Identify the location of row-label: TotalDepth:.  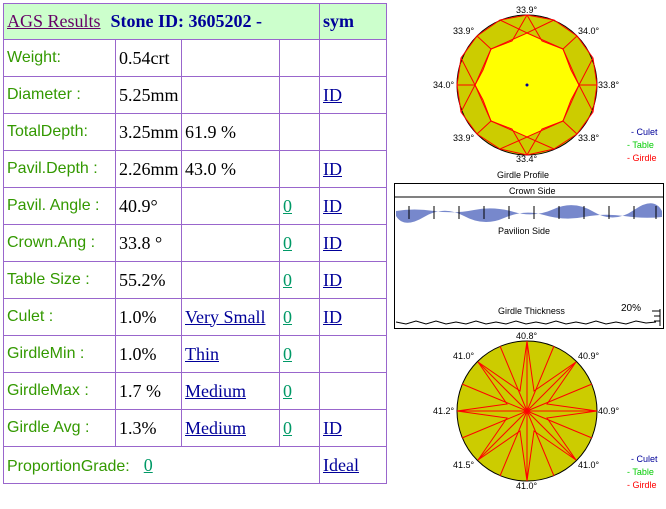
(47, 131).